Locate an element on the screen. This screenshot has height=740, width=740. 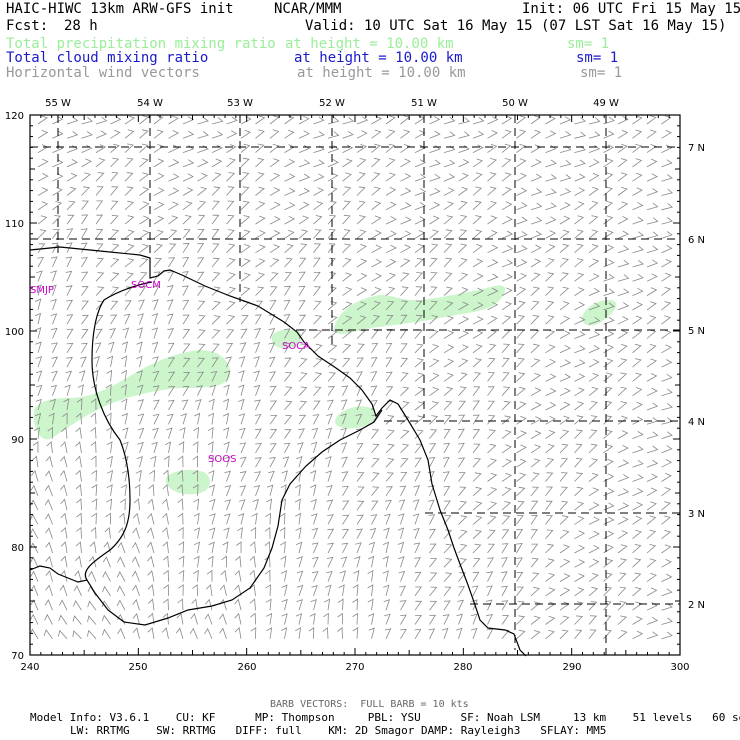
lat-label: 5 N is located at coordinates (696, 331).